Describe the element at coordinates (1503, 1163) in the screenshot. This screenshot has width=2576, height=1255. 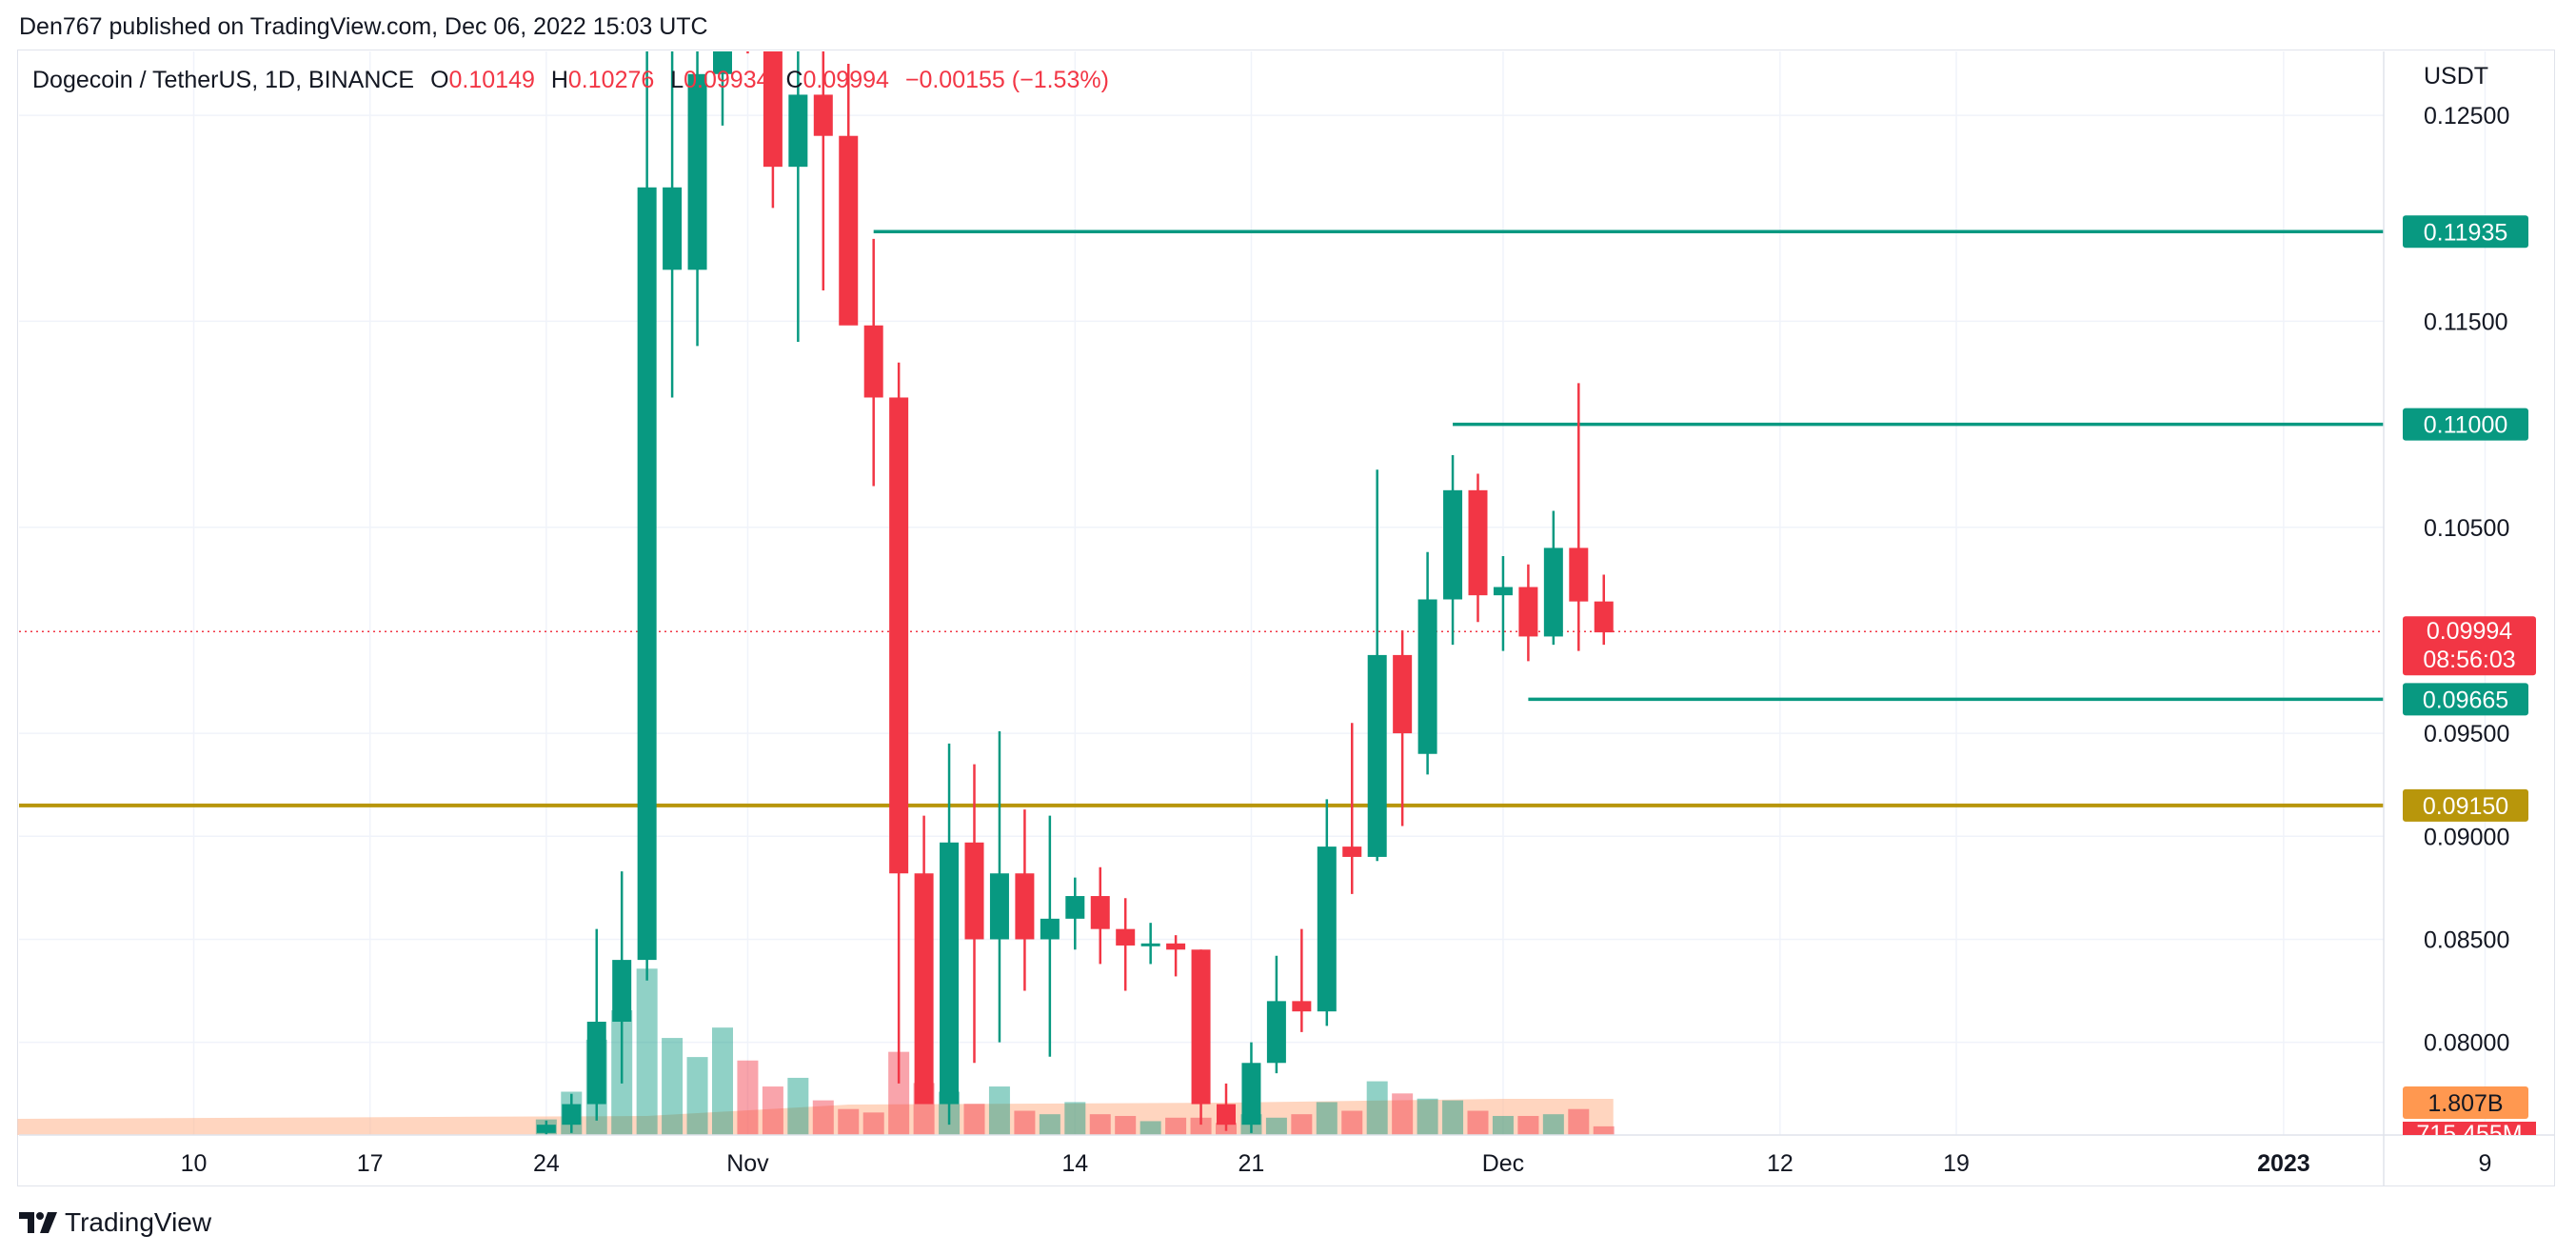
I see `x-tick-label: Dec` at that location.